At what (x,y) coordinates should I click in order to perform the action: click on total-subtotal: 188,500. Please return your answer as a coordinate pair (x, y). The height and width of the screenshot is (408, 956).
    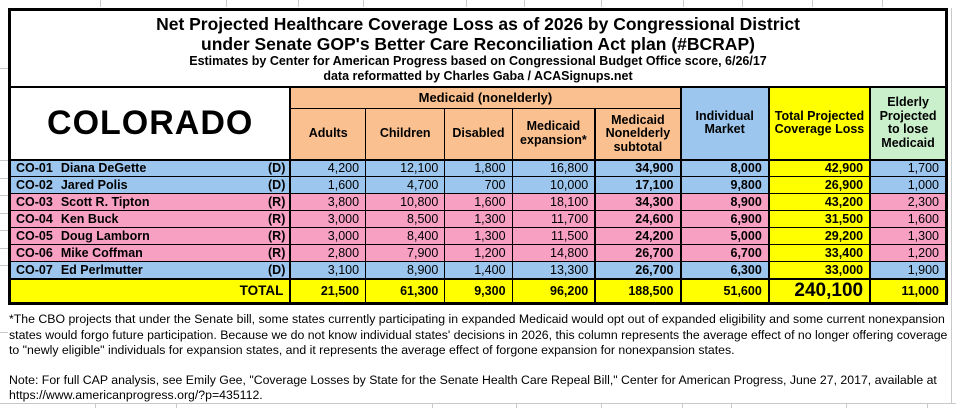
    Looking at the image, I should click on (638, 290).